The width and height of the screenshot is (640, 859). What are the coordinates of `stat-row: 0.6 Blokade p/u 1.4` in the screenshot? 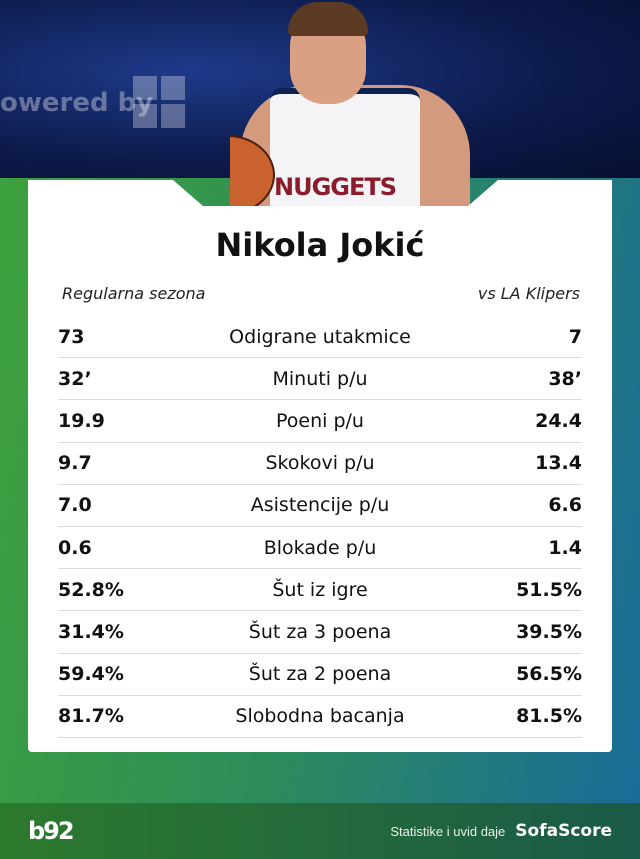 It's located at (320, 548).